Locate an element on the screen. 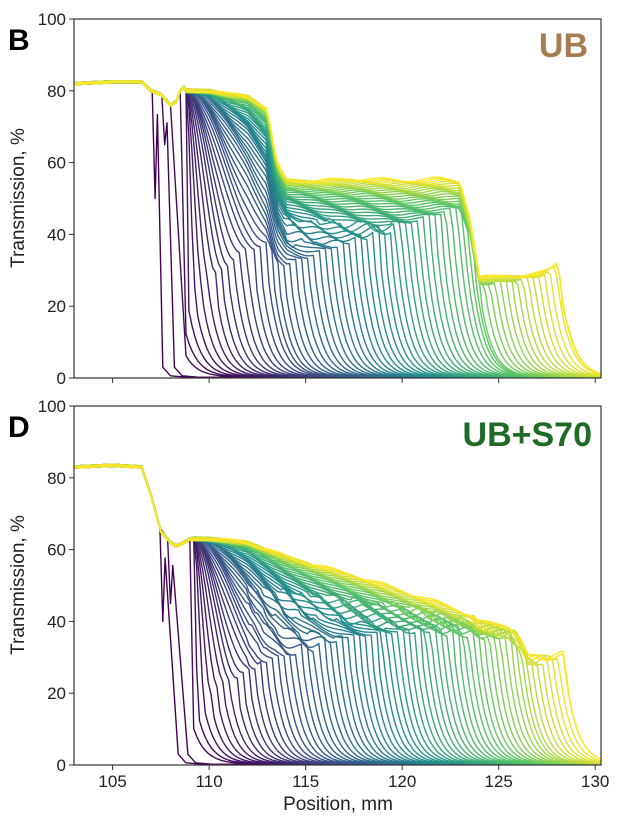  x-tick-label: 110 is located at coordinates (209, 781).